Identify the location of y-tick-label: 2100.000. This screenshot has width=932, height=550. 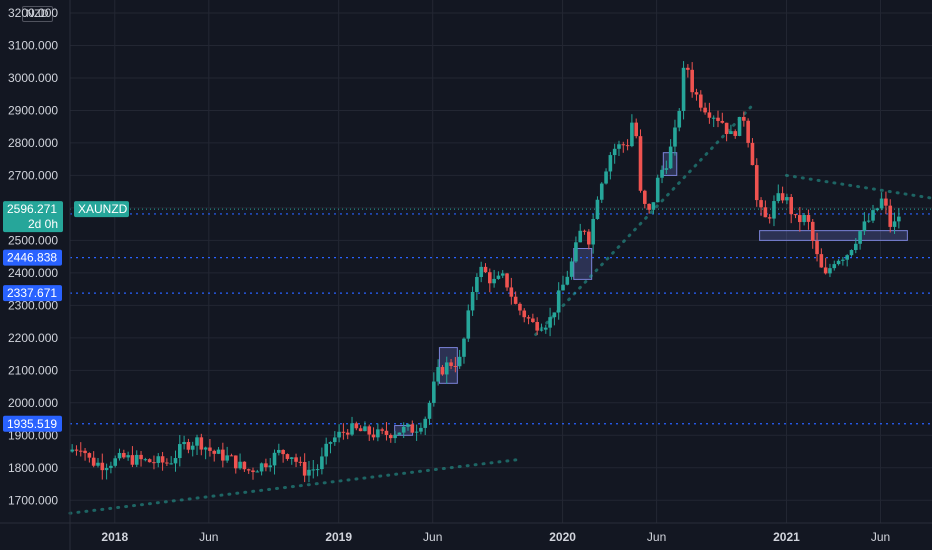
(33, 370).